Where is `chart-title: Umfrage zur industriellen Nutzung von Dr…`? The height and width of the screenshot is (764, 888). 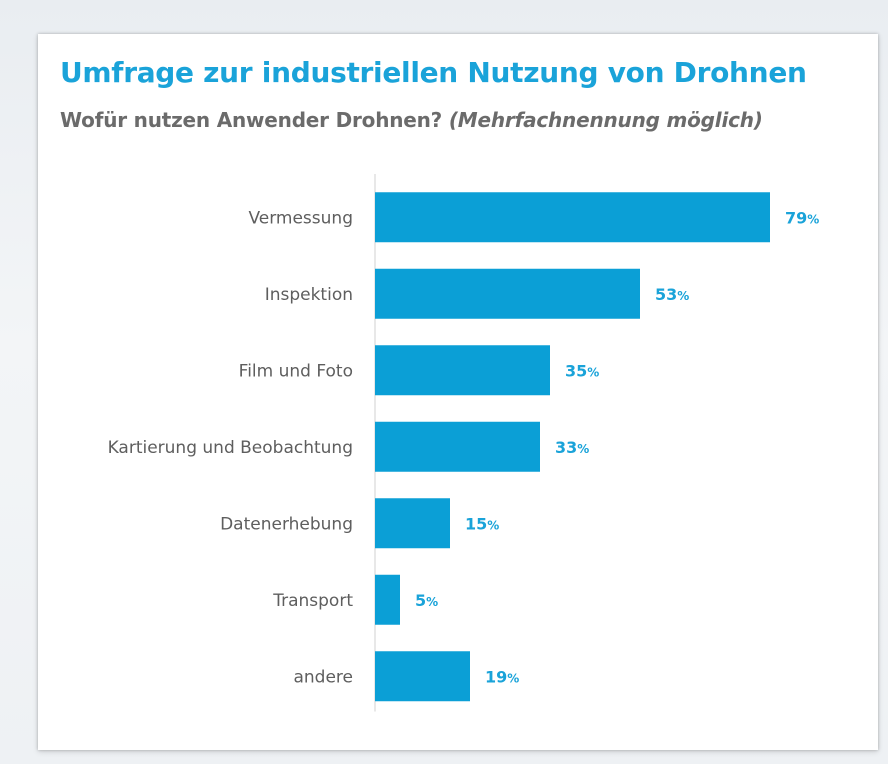
chart-title: Umfrage zur industriellen Nutzung von Dr… is located at coordinates (433, 72).